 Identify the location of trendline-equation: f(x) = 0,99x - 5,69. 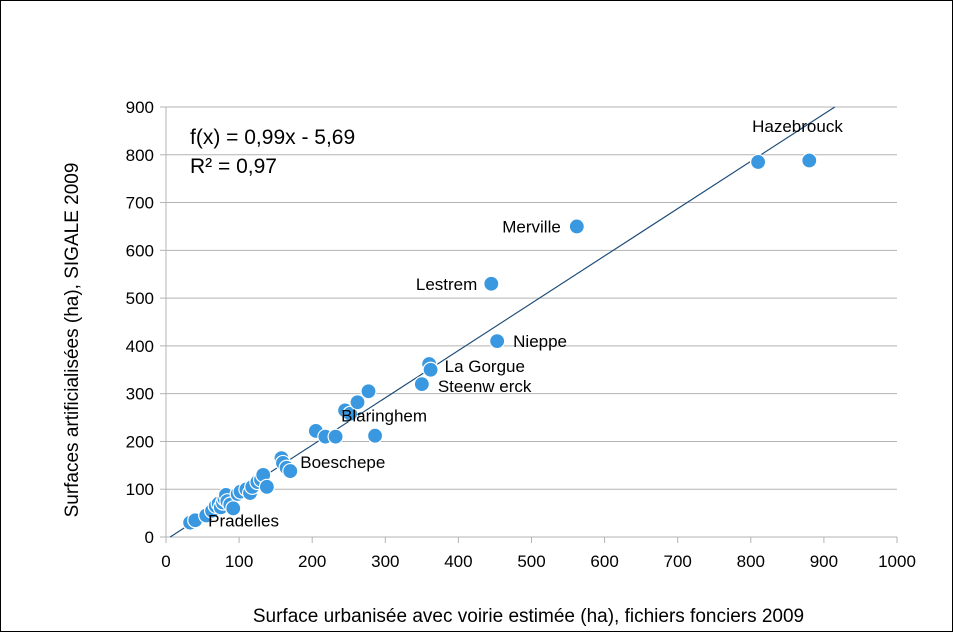
(272, 137).